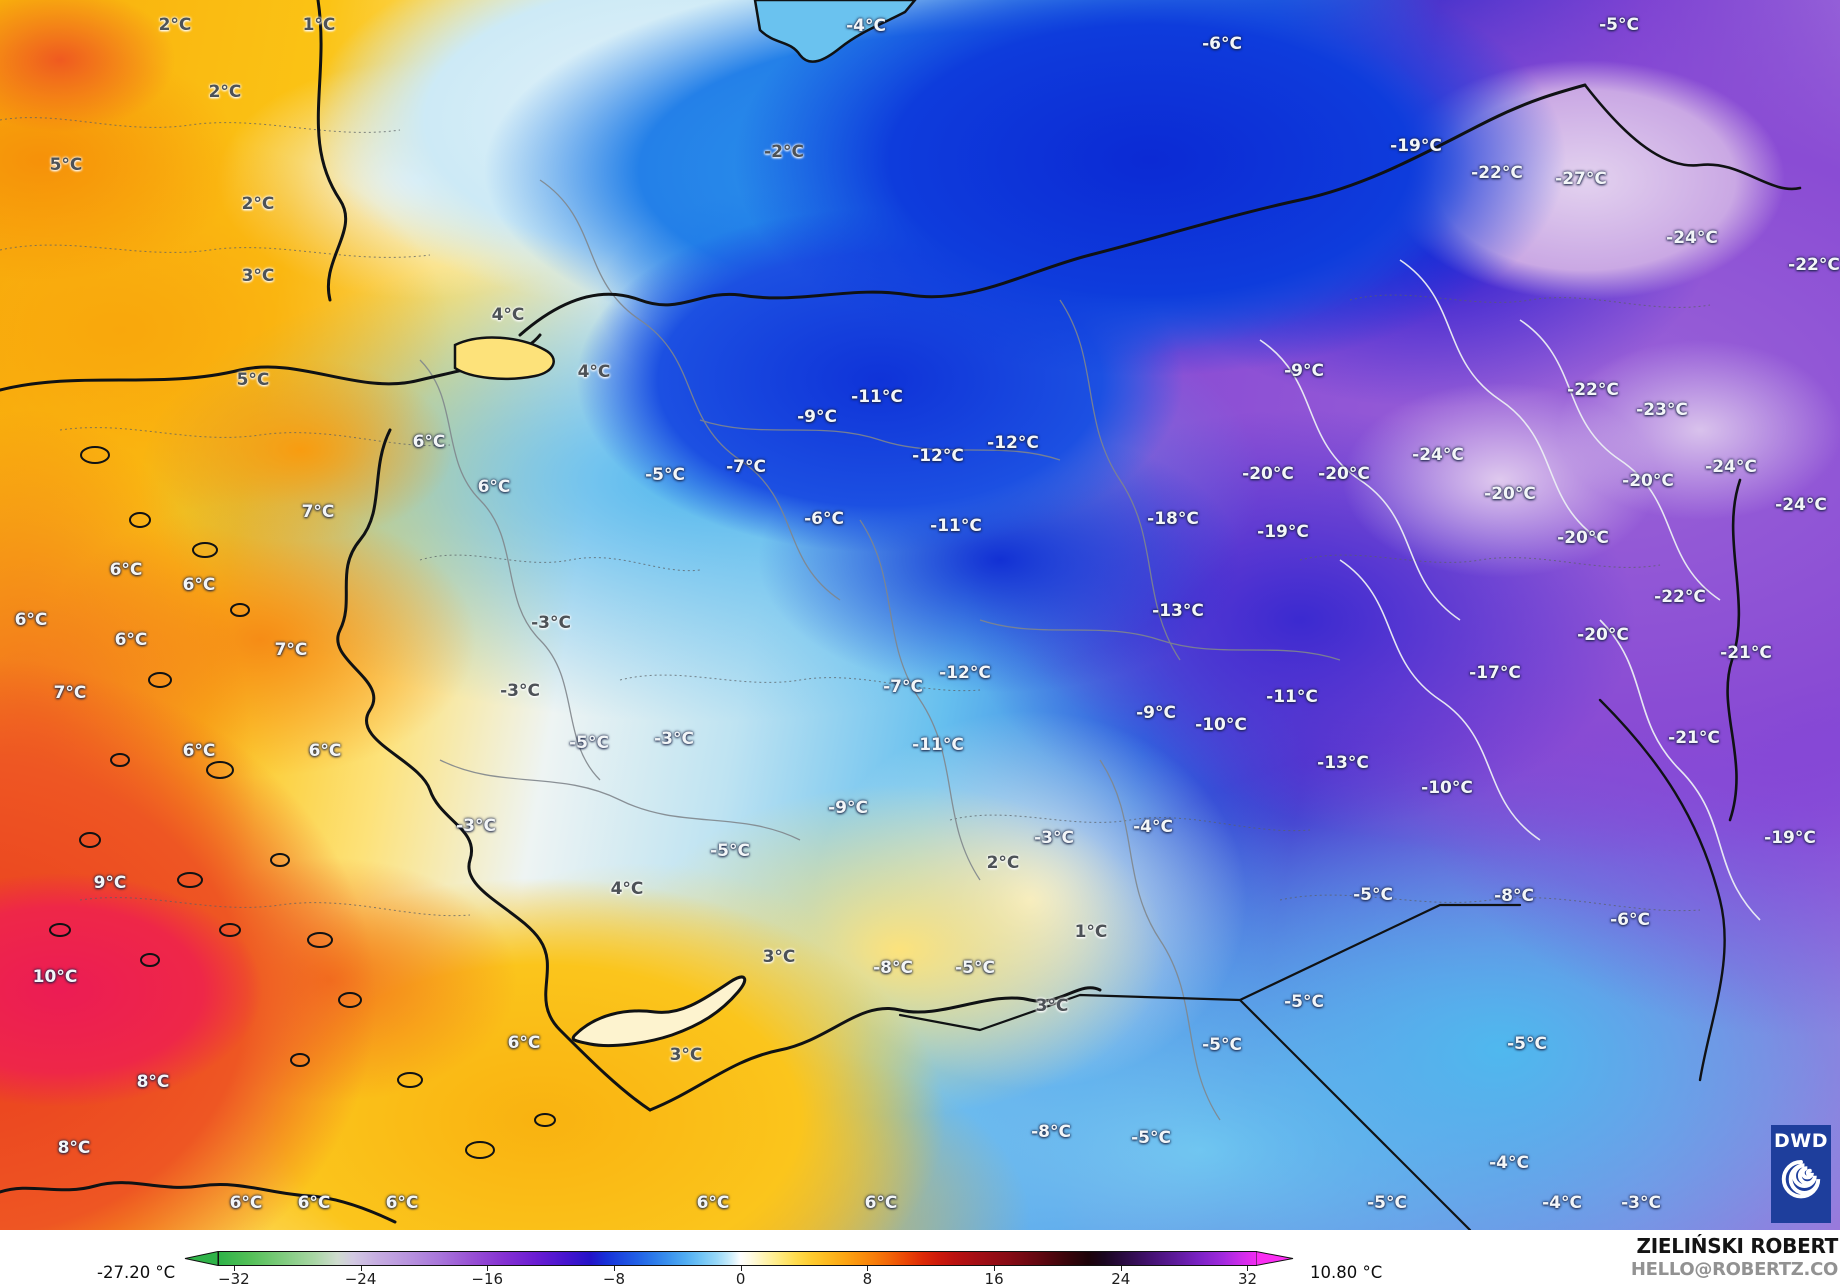 Image resolution: width=1840 pixels, height=1287 pixels. What do you see at coordinates (504, 358) in the screenshot?
I see `marmara-sea` at bounding box center [504, 358].